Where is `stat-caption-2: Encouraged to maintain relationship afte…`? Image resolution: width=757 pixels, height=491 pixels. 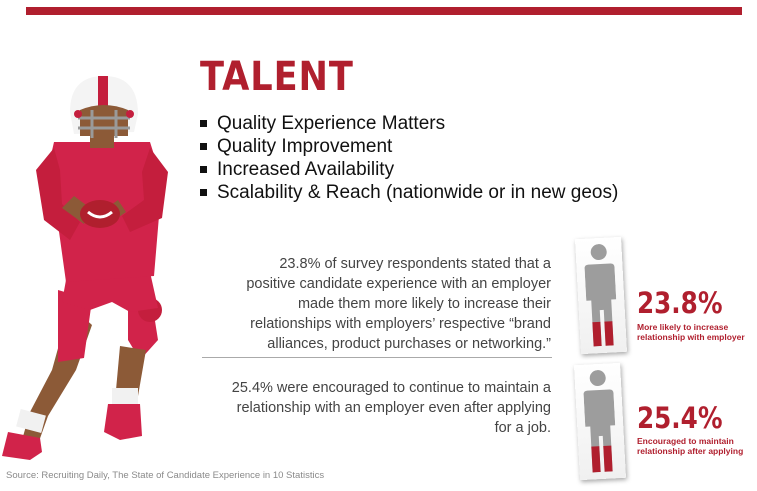
stat-caption-2: Encouraged to maintain relationship afte… is located at coordinates (690, 446).